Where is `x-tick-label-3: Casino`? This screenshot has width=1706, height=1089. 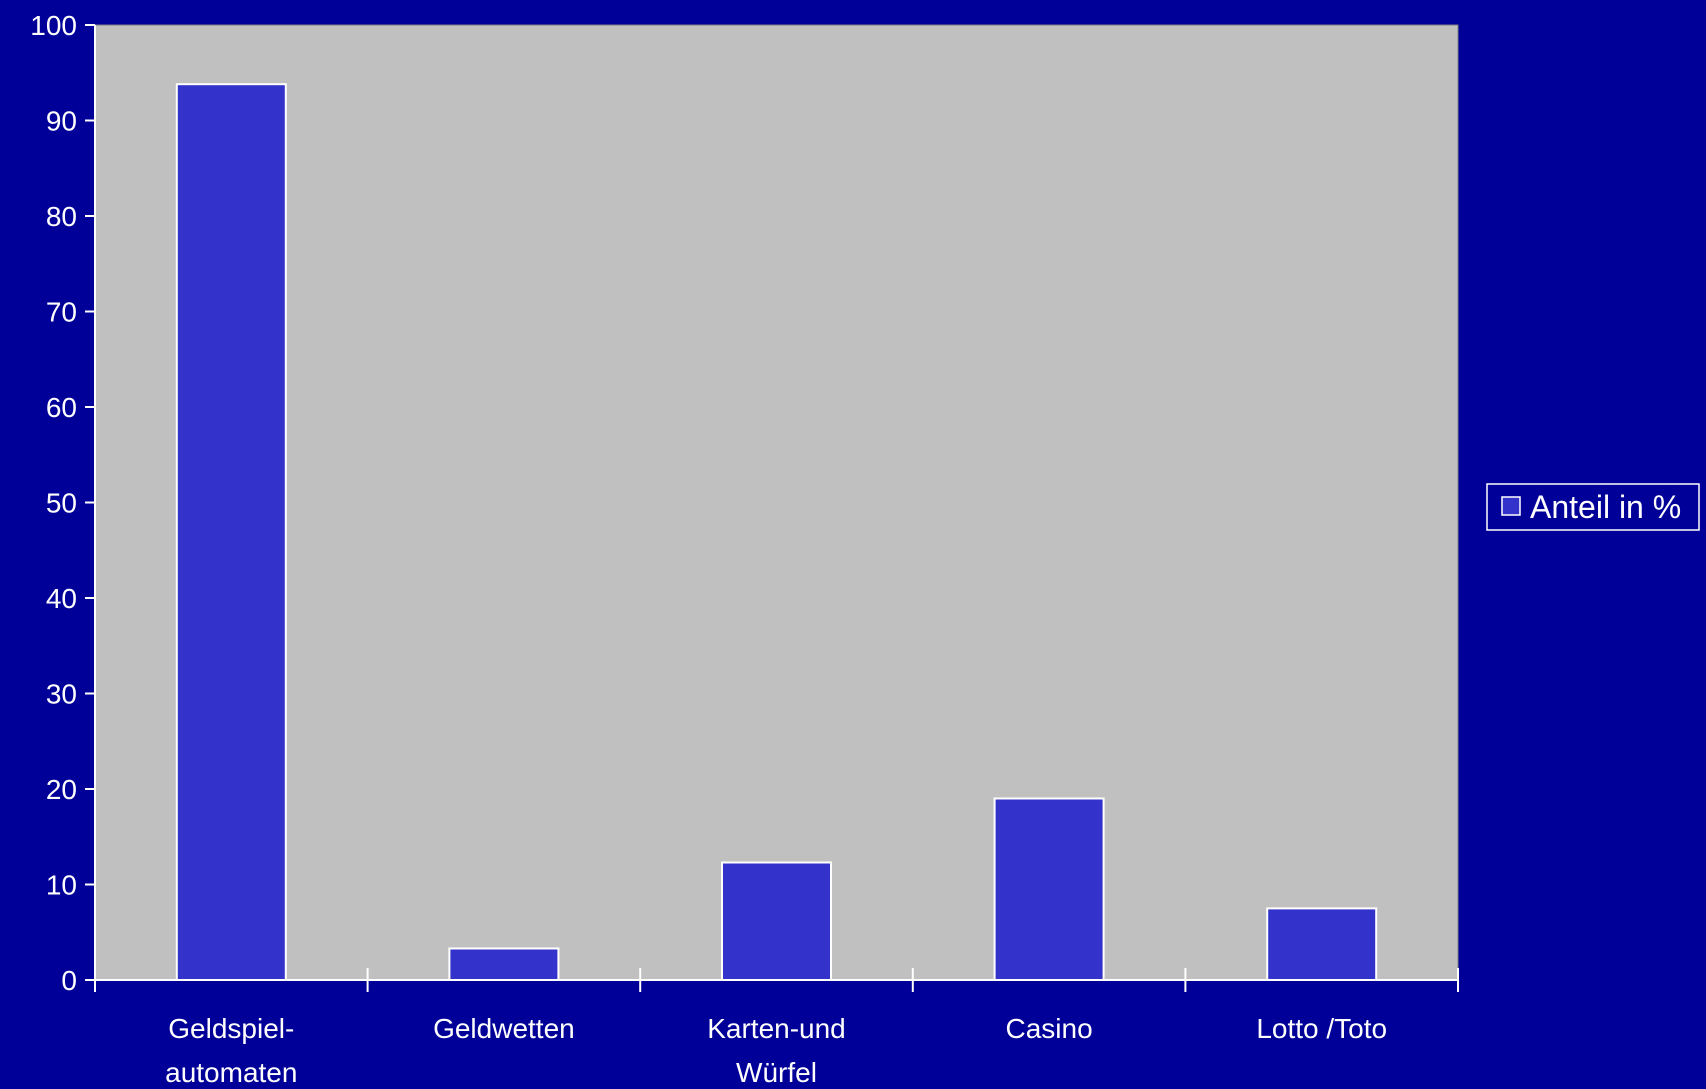
x-tick-label-3: Casino is located at coordinates (1049, 1028).